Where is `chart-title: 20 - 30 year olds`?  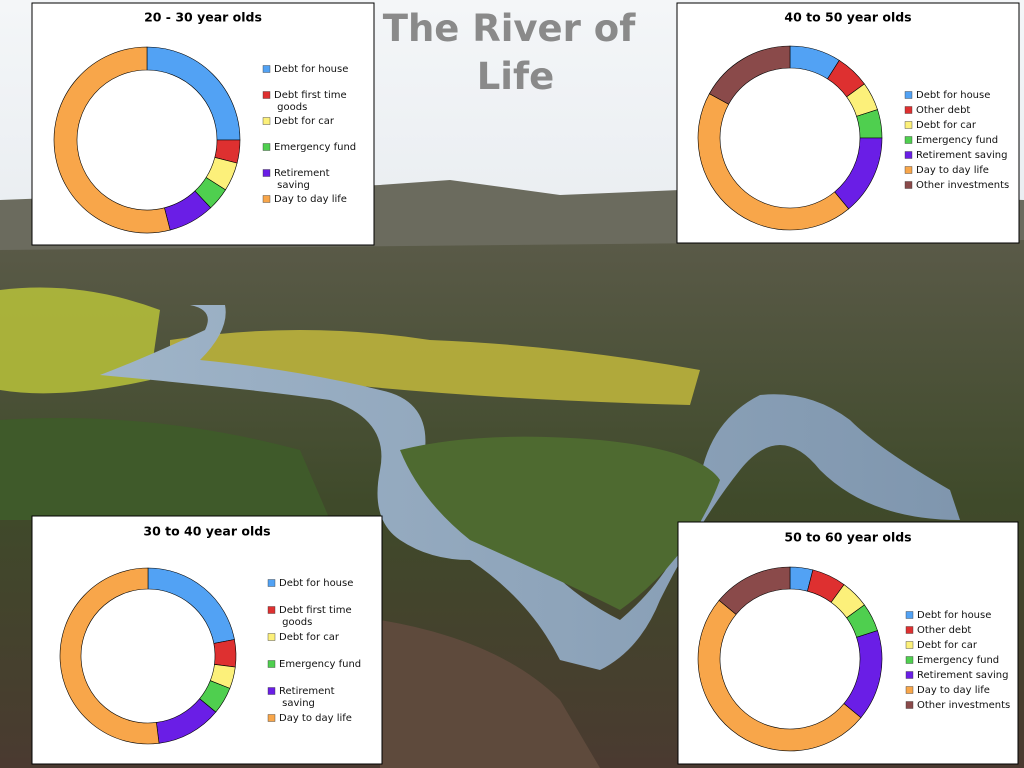 chart-title: 20 - 30 year olds is located at coordinates (203, 17).